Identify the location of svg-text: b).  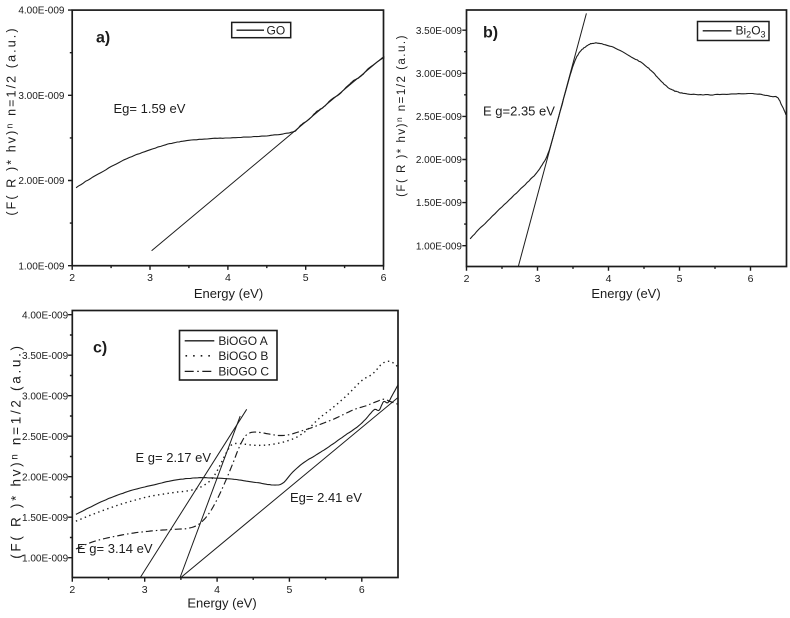
(490, 32).